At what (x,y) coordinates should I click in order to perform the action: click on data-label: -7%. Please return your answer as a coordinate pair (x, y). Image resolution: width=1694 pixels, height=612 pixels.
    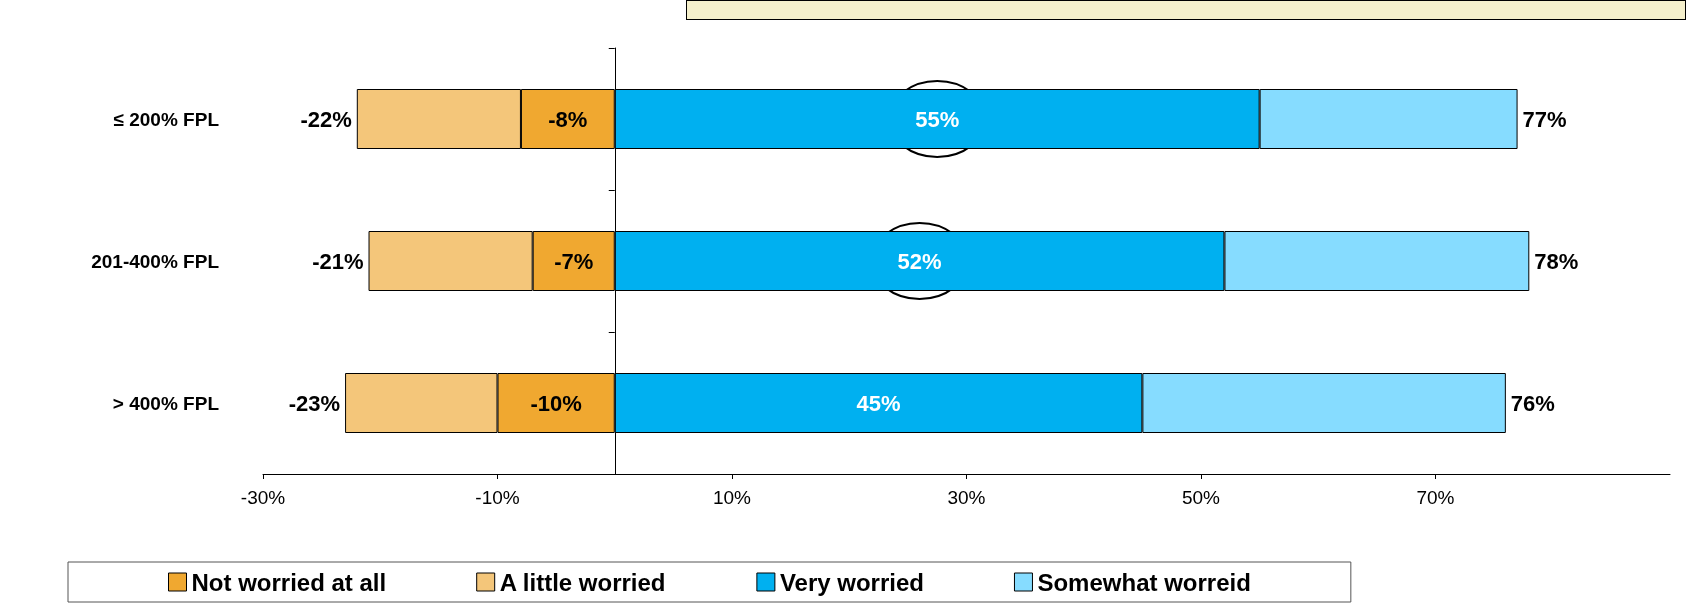
    Looking at the image, I should click on (574, 261).